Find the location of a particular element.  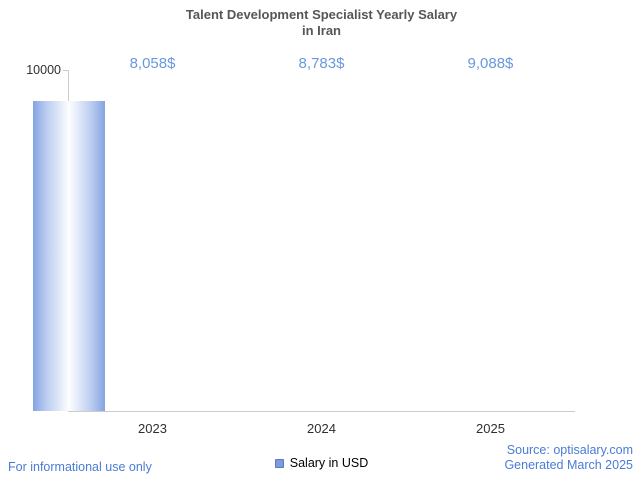

generated-text: Generated March 2025 is located at coordinates (568, 465).